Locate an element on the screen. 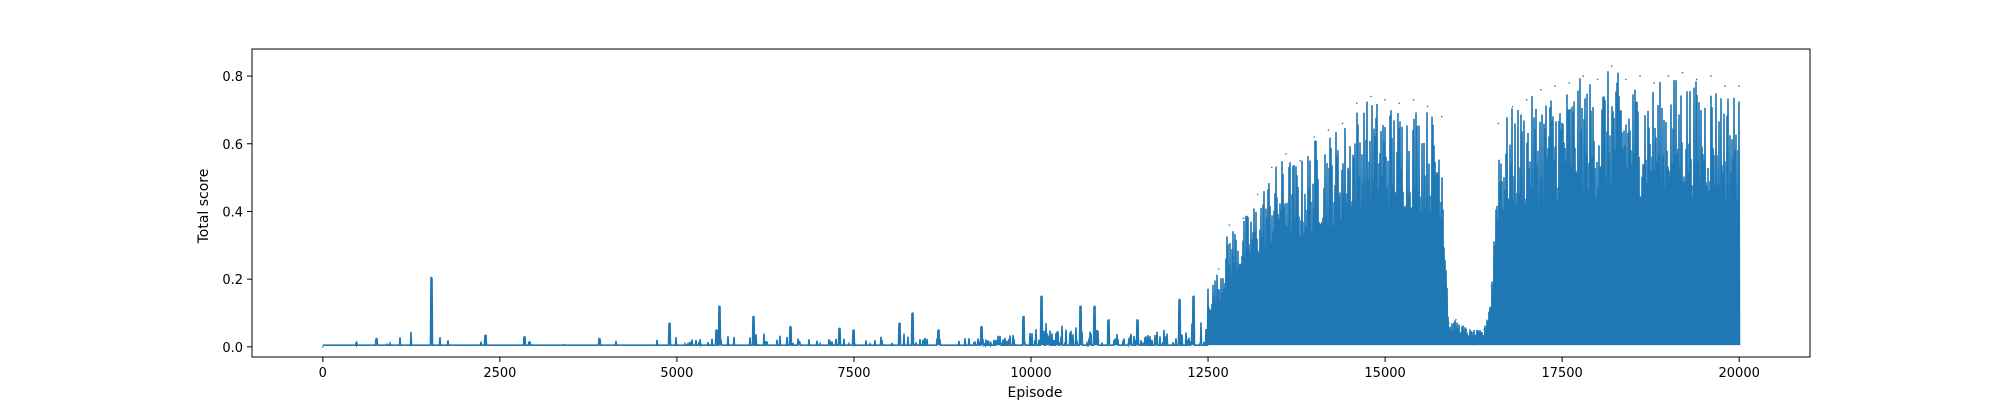 The height and width of the screenshot is (400, 2000). x-tick-label: 7500 is located at coordinates (853, 373).